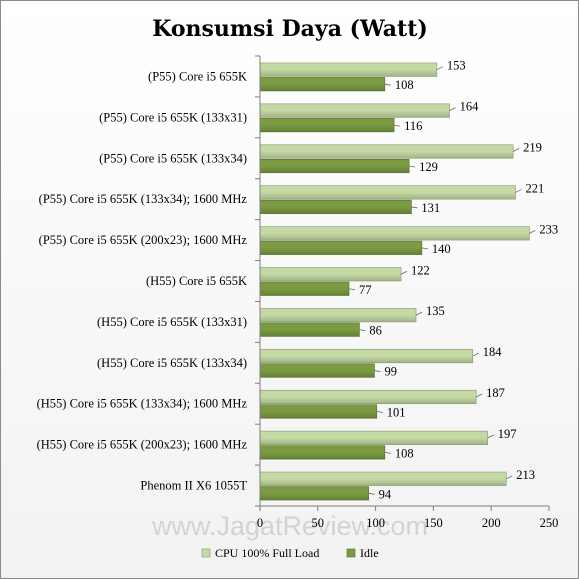  I want to click on category-label: (H55) Core i5 655K (200x23); 1600 MHz, so click(142, 445).